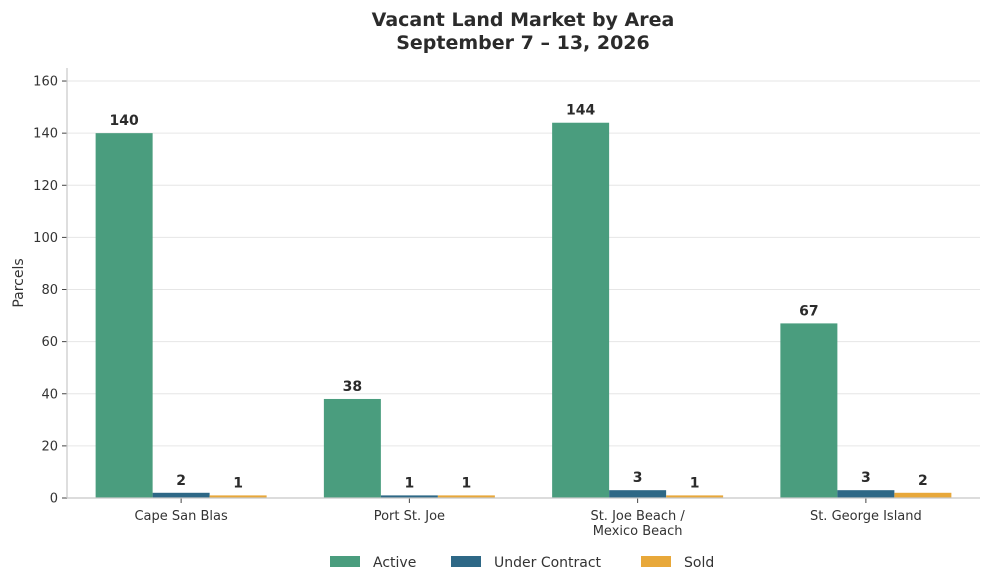  Describe the element at coordinates (45, 238) in the screenshot. I see `y-tick-label: 100` at that location.